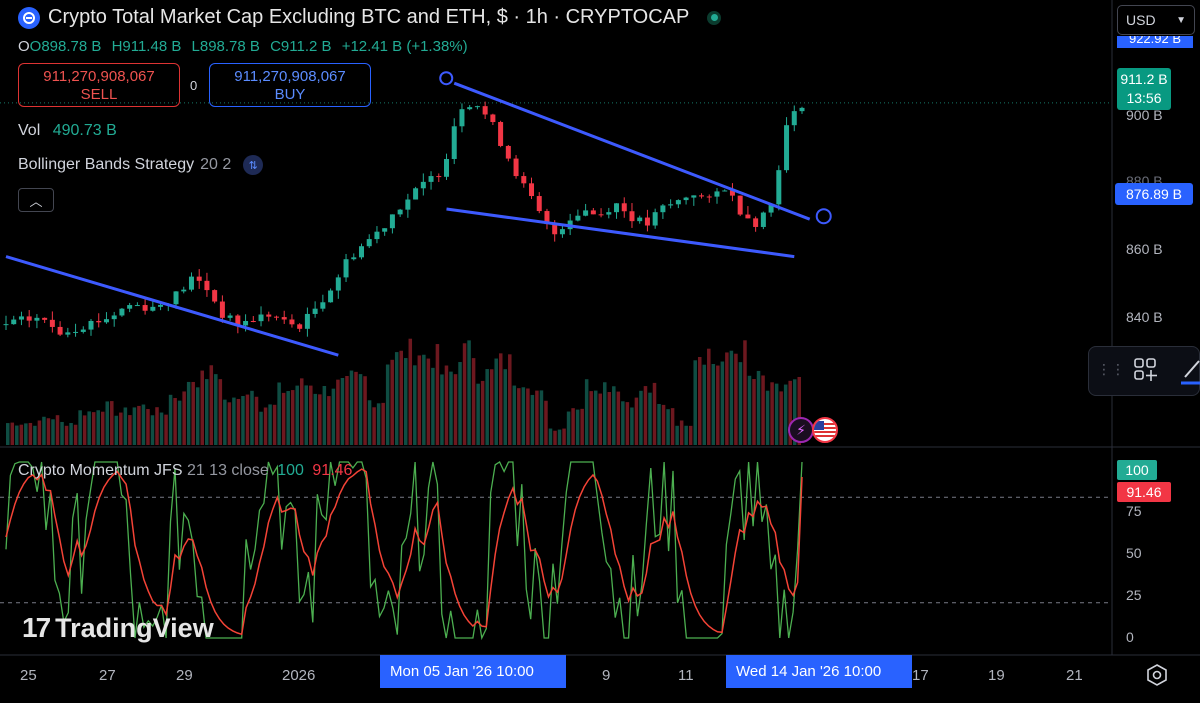 The image size is (1200, 703). Describe the element at coordinates (1134, 595) in the screenshot. I see `osc-label-25: 25` at that location.